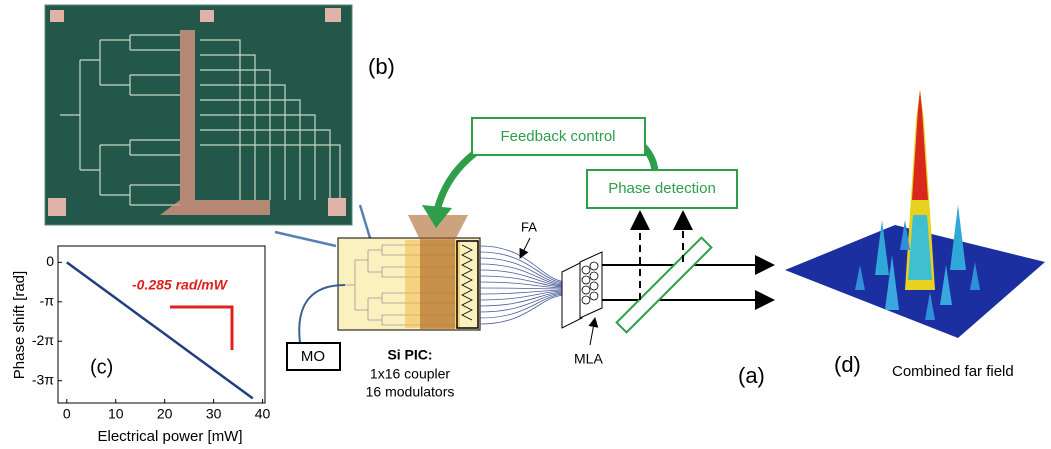 Image resolution: width=1051 pixels, height=449 pixels. I want to click on x-tick-label: 40, so click(263, 414).